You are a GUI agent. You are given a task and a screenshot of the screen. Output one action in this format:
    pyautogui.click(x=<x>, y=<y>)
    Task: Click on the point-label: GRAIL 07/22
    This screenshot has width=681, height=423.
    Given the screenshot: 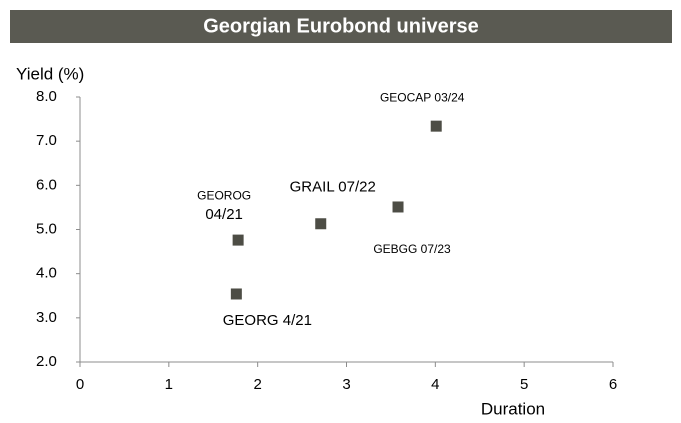 What is the action you would take?
    pyautogui.click(x=333, y=187)
    